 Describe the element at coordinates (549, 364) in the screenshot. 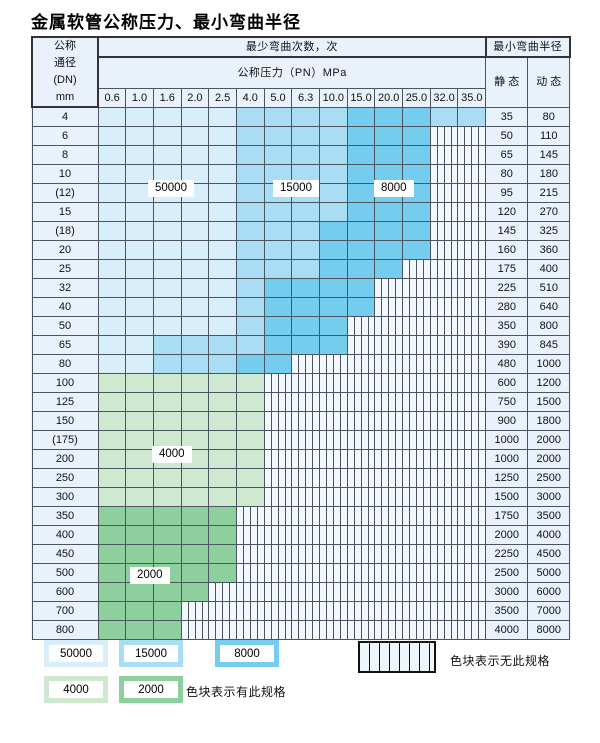

I see `dynamic-radius-cell: 1000` at that location.